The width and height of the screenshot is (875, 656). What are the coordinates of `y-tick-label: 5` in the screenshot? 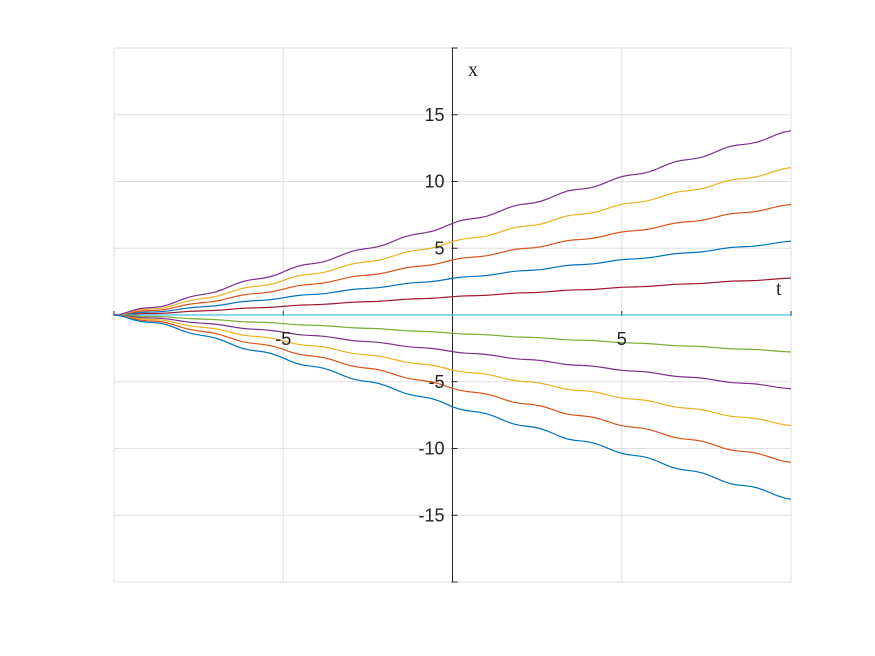 It's located at (439, 248).